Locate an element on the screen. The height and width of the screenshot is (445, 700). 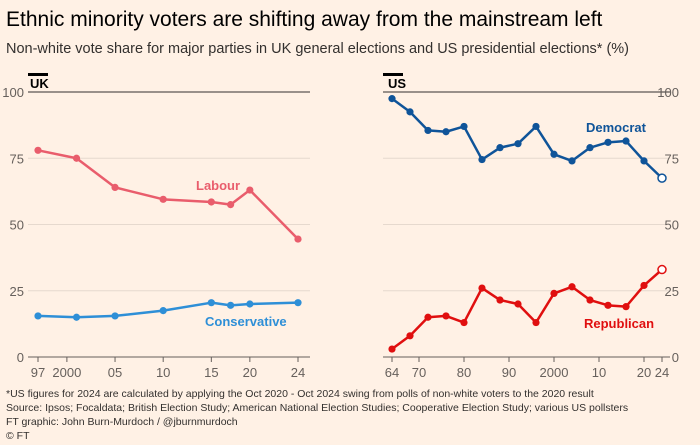
x-tick-label: 70 is located at coordinates (419, 372).